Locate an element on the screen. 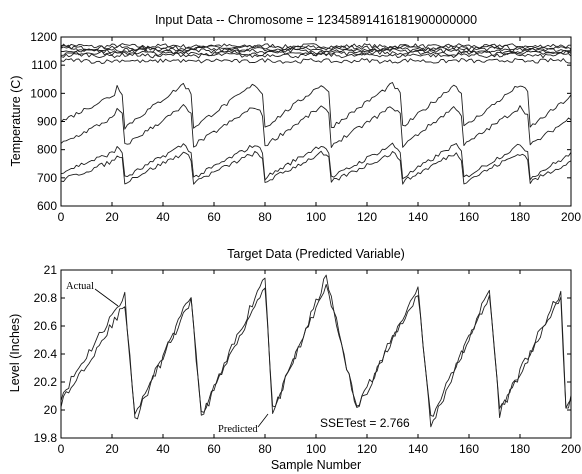 The width and height of the screenshot is (582, 474). actual-annotation: Actual is located at coordinates (80, 286).